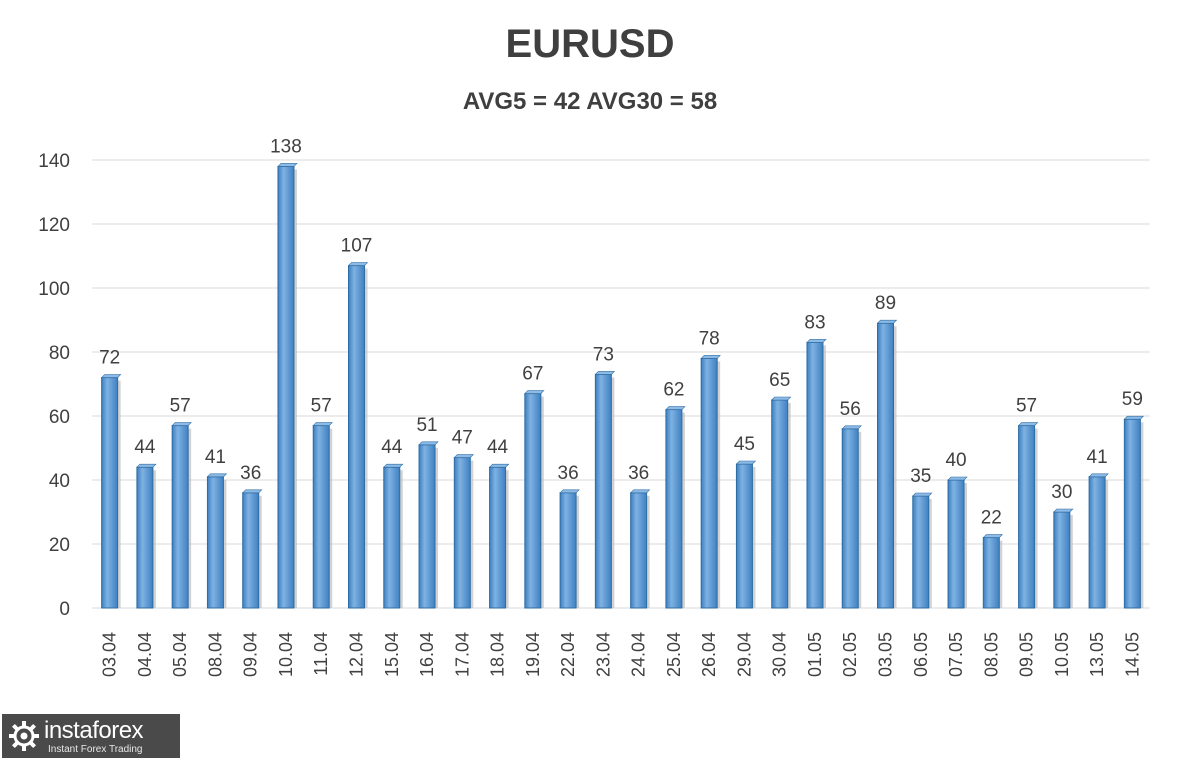 The image size is (1200, 760). What do you see at coordinates (180, 654) in the screenshot?
I see `x-tick-label: 05.04` at bounding box center [180, 654].